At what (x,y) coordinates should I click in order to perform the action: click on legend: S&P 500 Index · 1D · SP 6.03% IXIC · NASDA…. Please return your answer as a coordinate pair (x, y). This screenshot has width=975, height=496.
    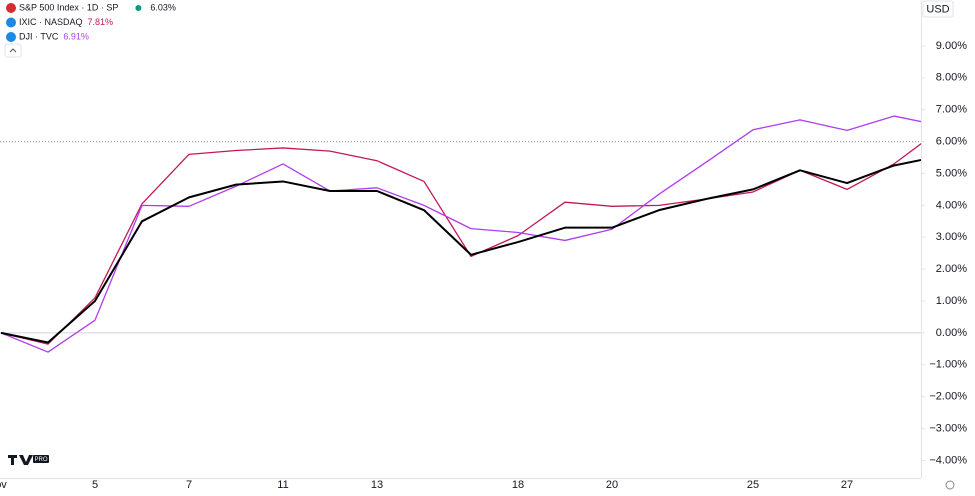
    Looking at the image, I should click on (91, 22).